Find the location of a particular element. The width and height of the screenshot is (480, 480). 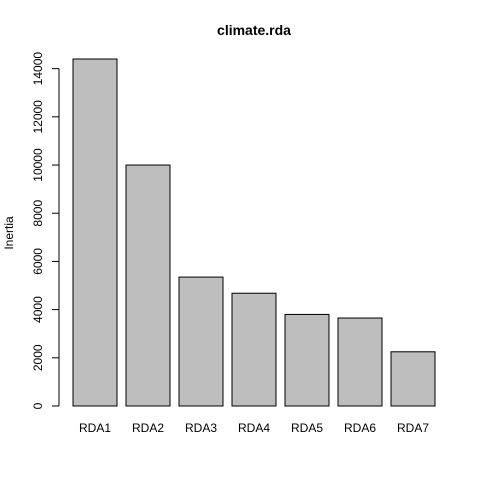

y-tick-label: 0 is located at coordinates (38, 405).